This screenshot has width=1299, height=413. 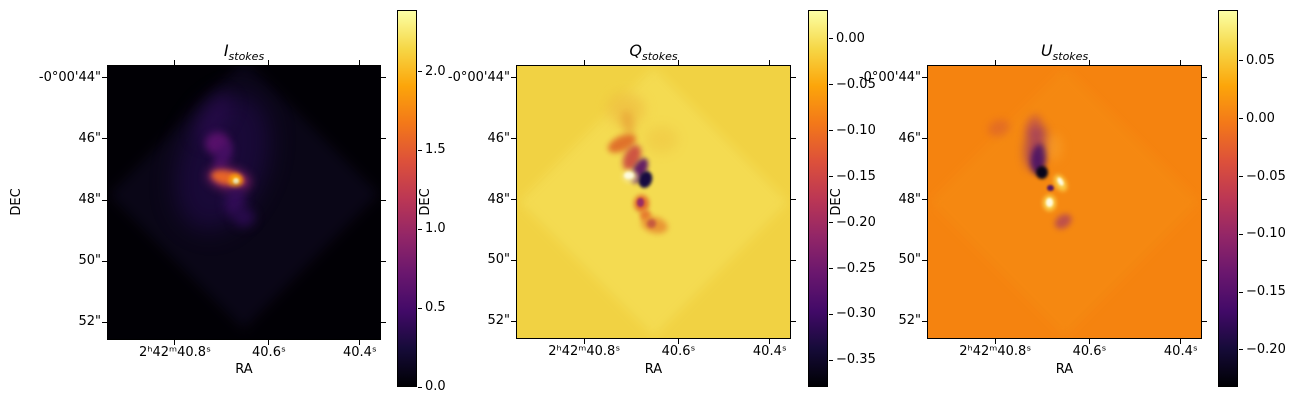 What do you see at coordinates (818, 198) in the screenshot?
I see `colorbar-q-stokes` at bounding box center [818, 198].